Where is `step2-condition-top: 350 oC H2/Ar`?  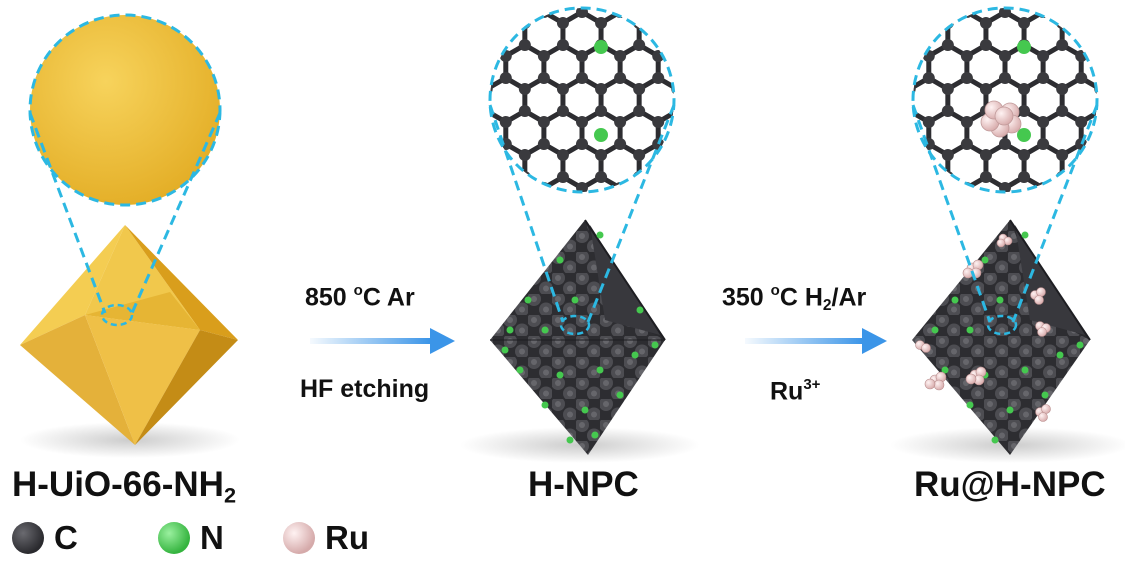
step2-condition-top: 350 oC H2/Ar is located at coordinates (794, 298).